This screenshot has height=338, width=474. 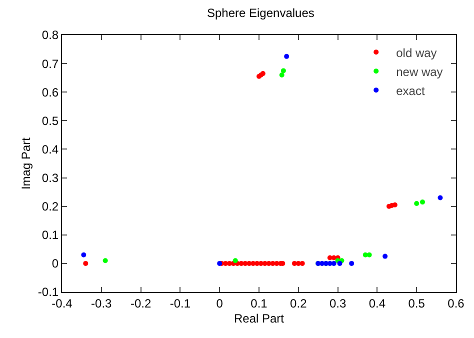 I want to click on x-tick-label: -0.1, so click(x=180, y=303).